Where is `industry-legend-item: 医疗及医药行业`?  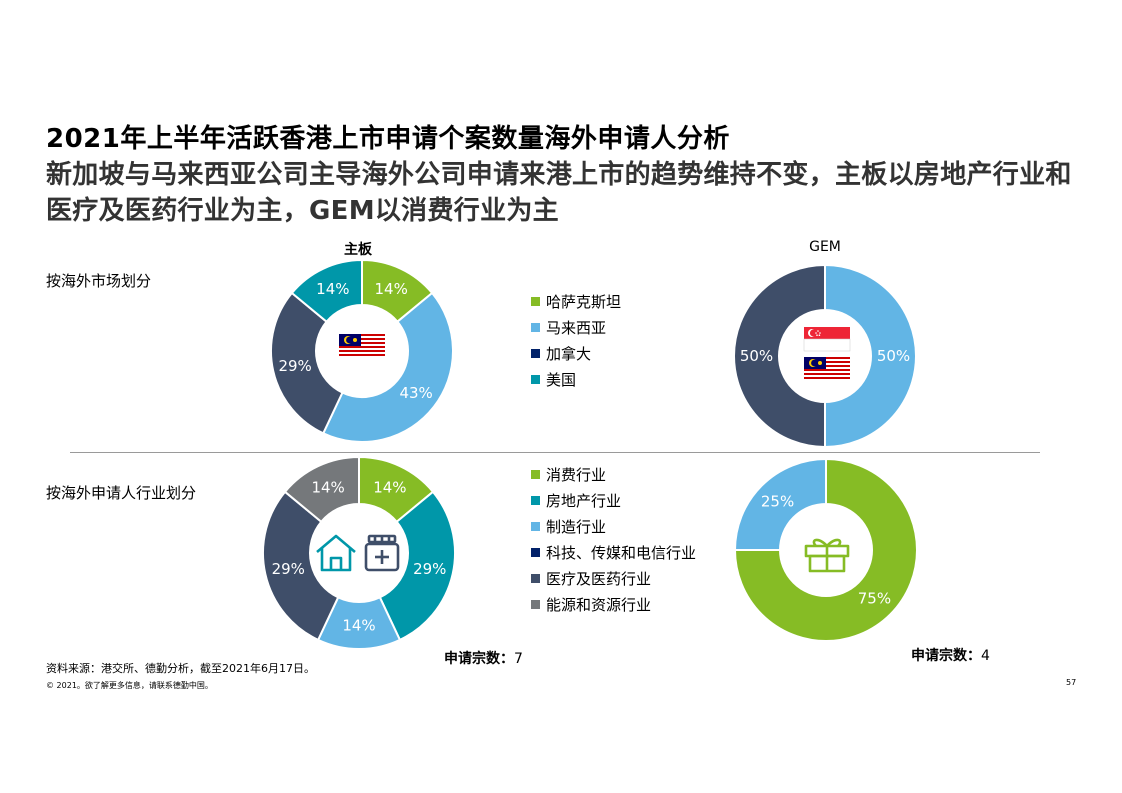
industry-legend-item: 医疗及医药行业 is located at coordinates (613, 578).